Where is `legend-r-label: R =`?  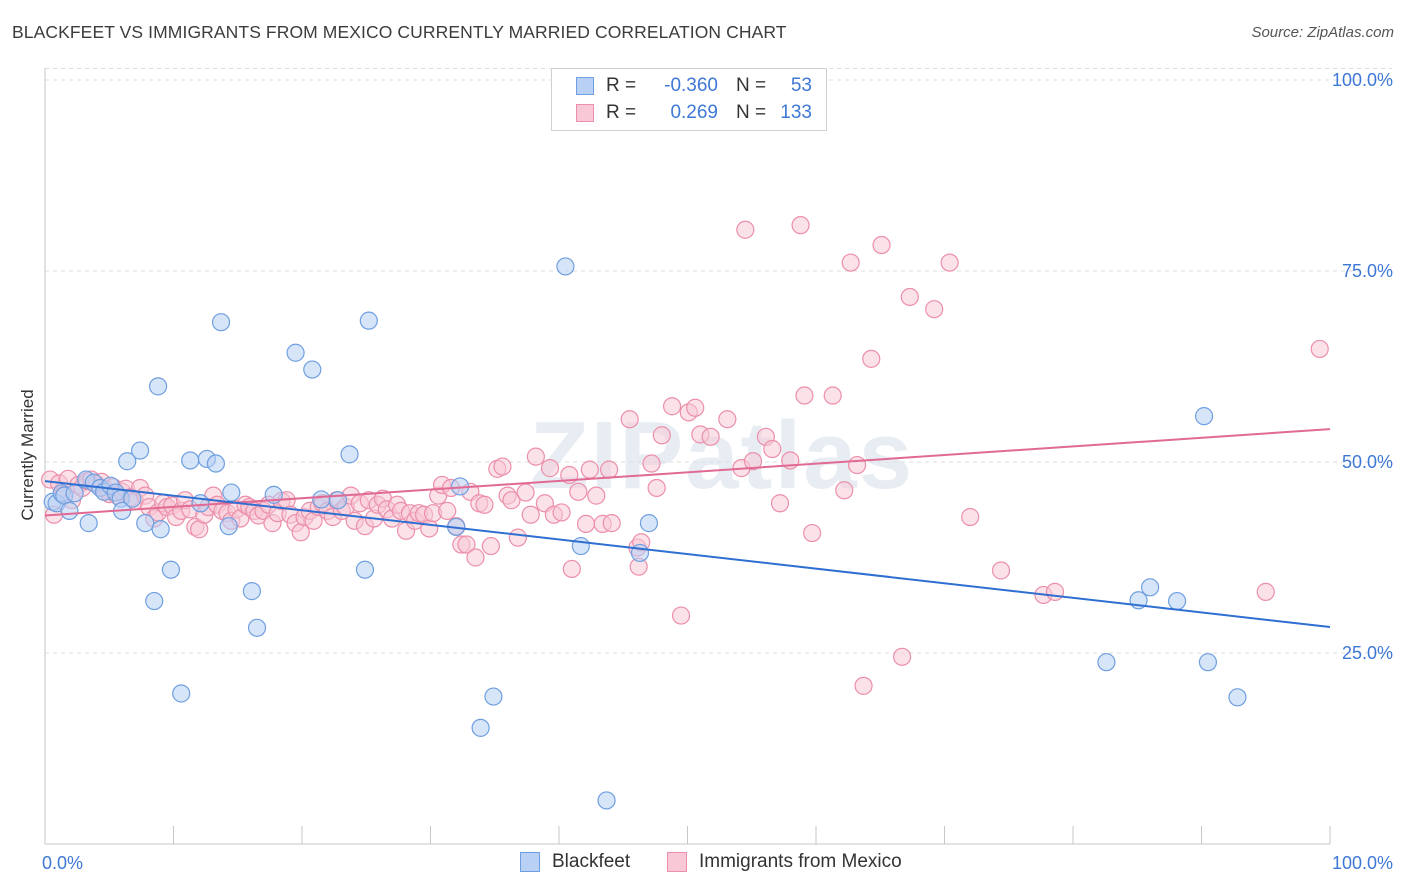
legend-r-label: R = is located at coordinates (621, 85).